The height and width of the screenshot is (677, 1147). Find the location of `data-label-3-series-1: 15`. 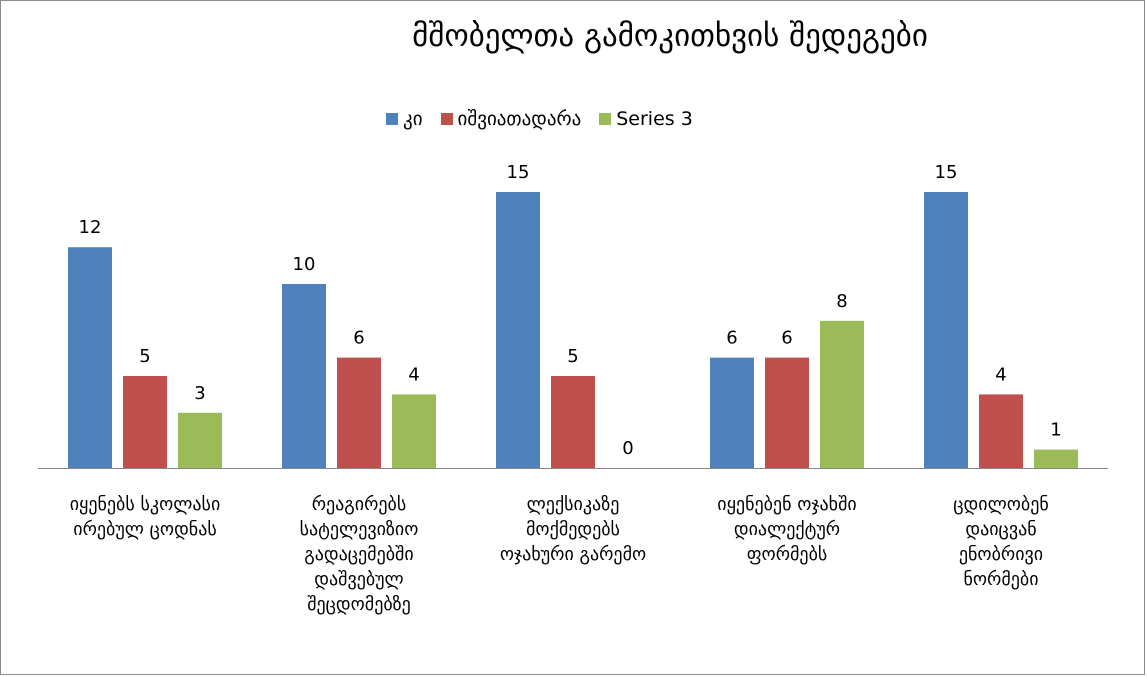

data-label-3-series-1: 15 is located at coordinates (518, 172).